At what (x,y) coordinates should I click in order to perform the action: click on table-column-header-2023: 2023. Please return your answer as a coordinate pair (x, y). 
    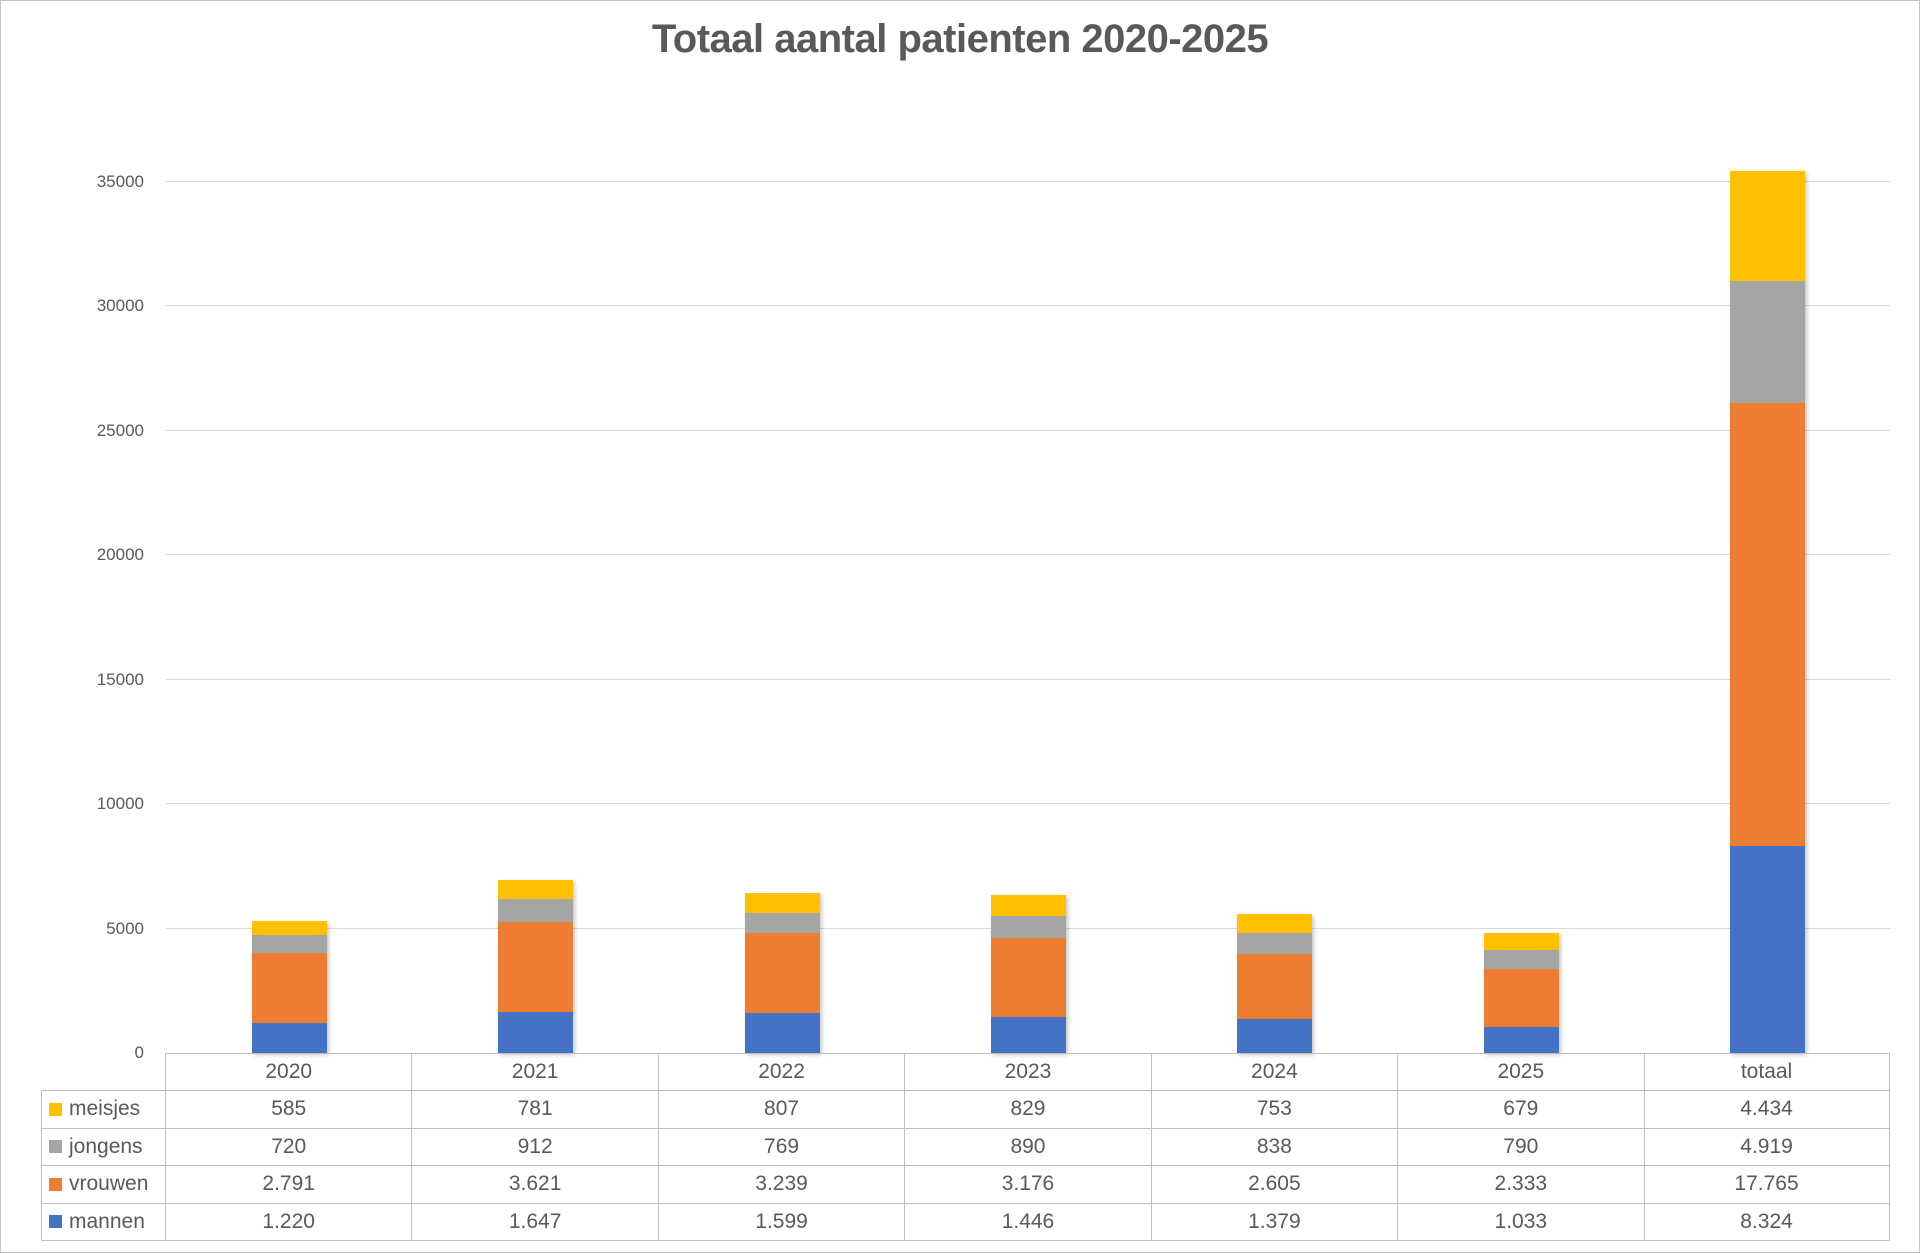
    Looking at the image, I should click on (1028, 1072).